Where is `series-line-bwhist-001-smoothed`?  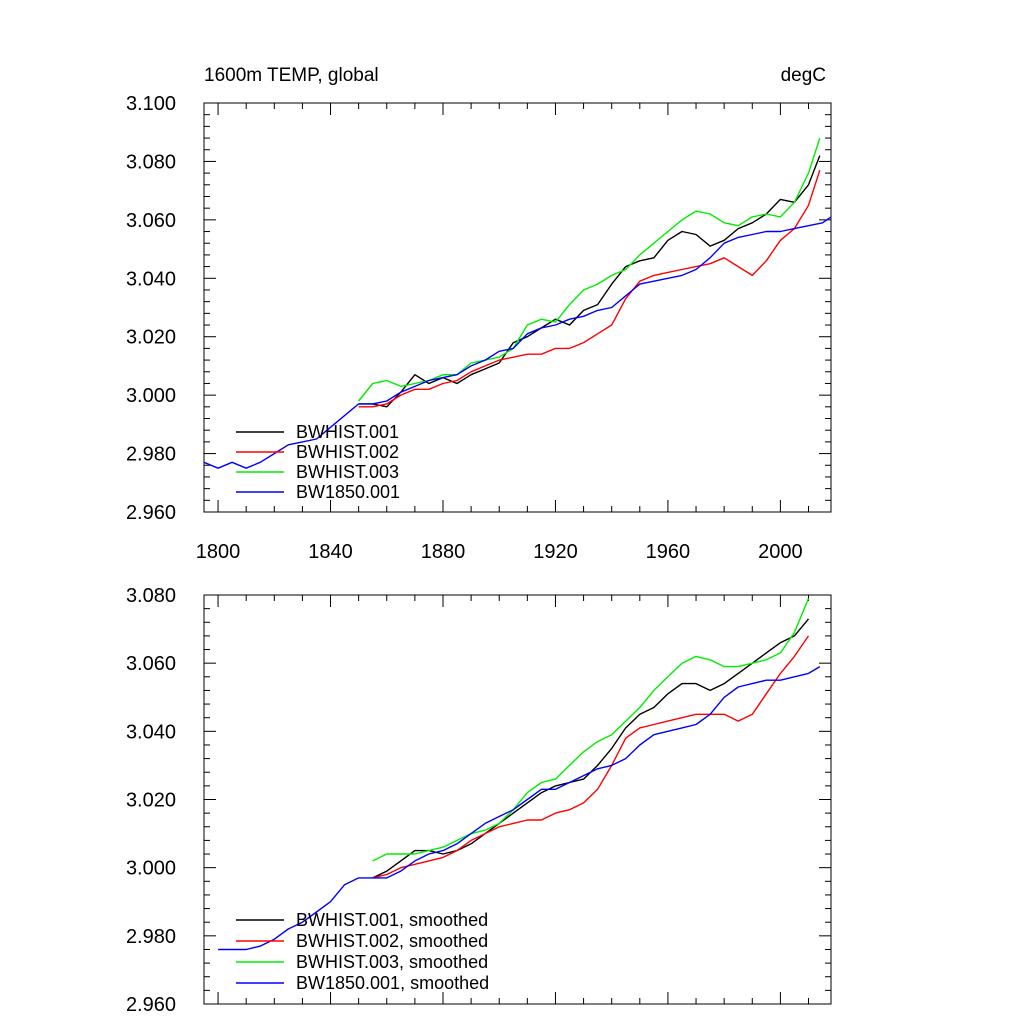 series-line-bwhist-001-smoothed is located at coordinates (591, 748).